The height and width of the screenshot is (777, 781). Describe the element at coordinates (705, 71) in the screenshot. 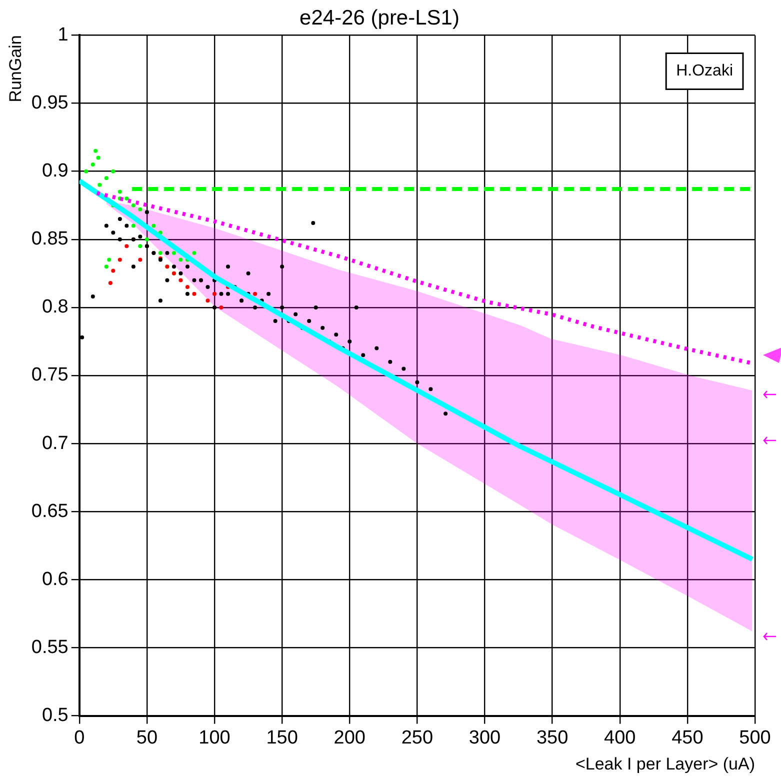

I see `annotation: H.Ozaki` at that location.